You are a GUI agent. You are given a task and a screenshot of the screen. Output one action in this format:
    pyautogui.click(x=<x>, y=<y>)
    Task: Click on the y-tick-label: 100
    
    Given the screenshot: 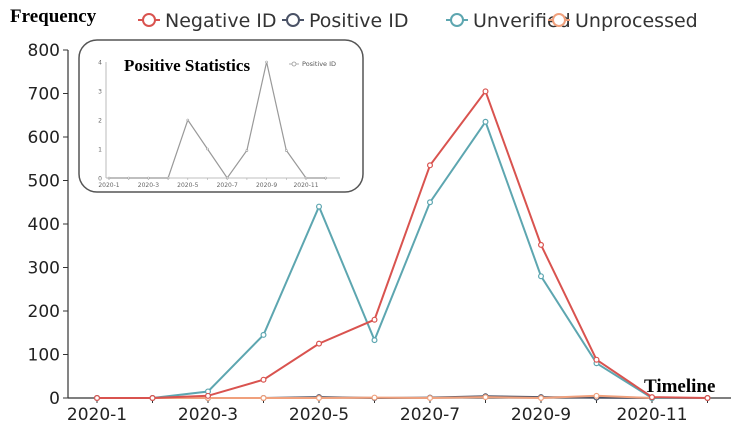 What is the action you would take?
    pyautogui.click(x=44, y=356)
    